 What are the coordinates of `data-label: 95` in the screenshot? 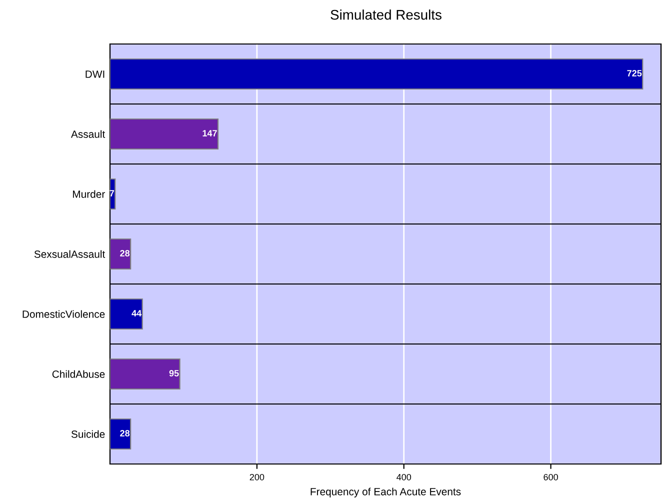 It's located at (174, 373).